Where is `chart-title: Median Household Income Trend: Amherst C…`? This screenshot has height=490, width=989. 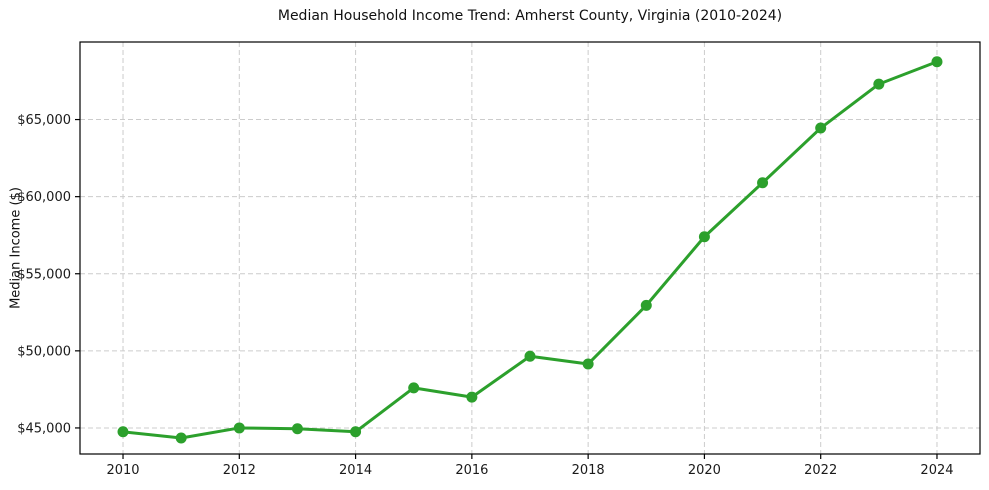
chart-title: Median Household Income Trend: Amherst C… is located at coordinates (530, 16).